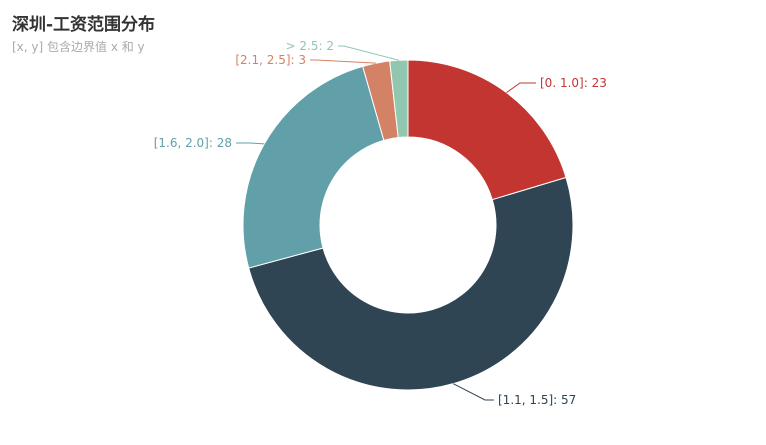  Describe the element at coordinates (310, 46) in the screenshot. I see `slice-label: > 2.5: 2` at that location.